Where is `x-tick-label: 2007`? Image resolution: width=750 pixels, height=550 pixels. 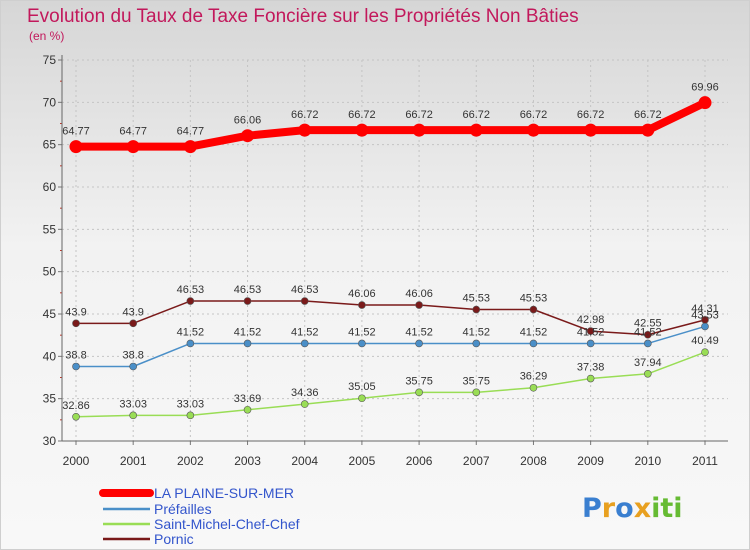
x-tick-label: 2007 is located at coordinates (476, 461).